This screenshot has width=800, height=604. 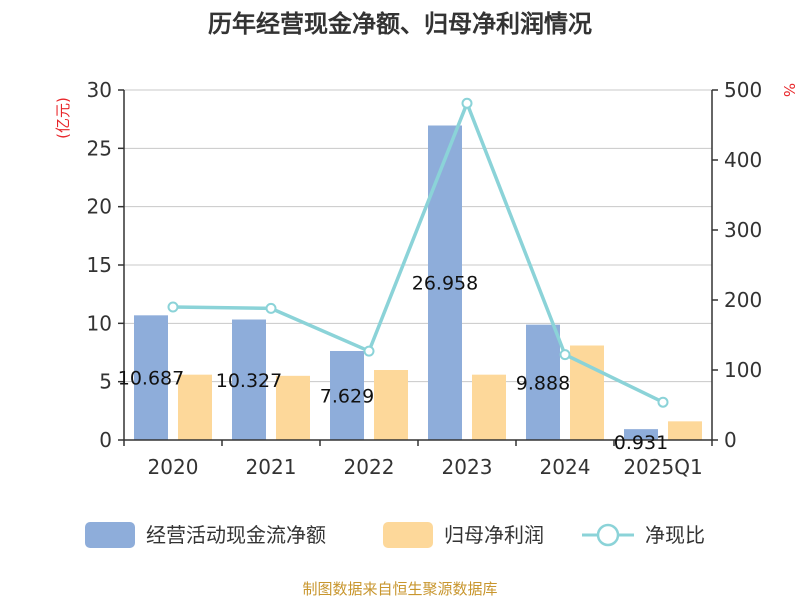 What do you see at coordinates (789, 90) in the screenshot?
I see `right-axis-unit: %` at bounding box center [789, 90].